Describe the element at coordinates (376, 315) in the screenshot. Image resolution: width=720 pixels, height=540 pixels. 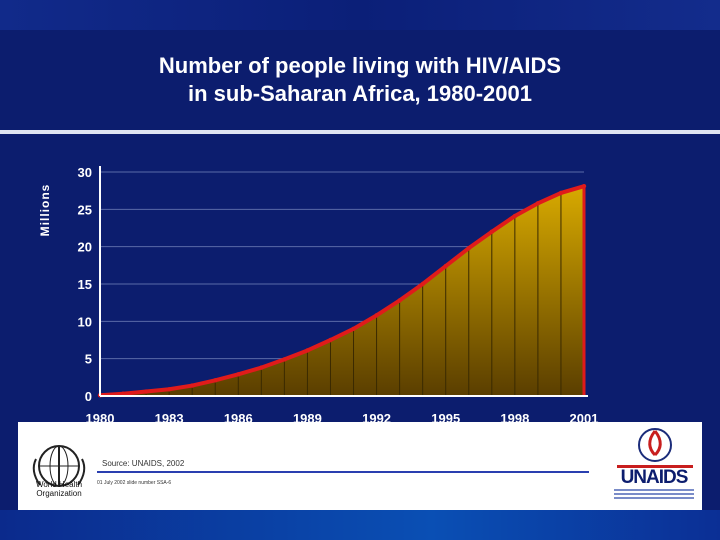
I see `data-point-1992` at that location.